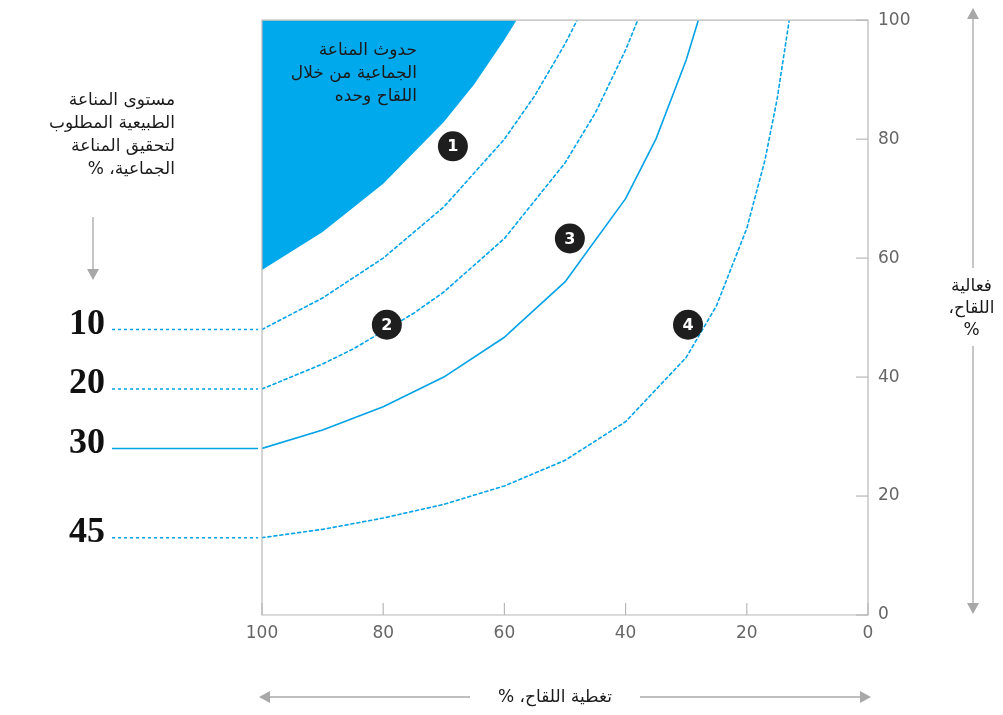 Image resolution: width=1003 pixels, height=715 pixels. I want to click on y-tick-label: 80, so click(889, 137).